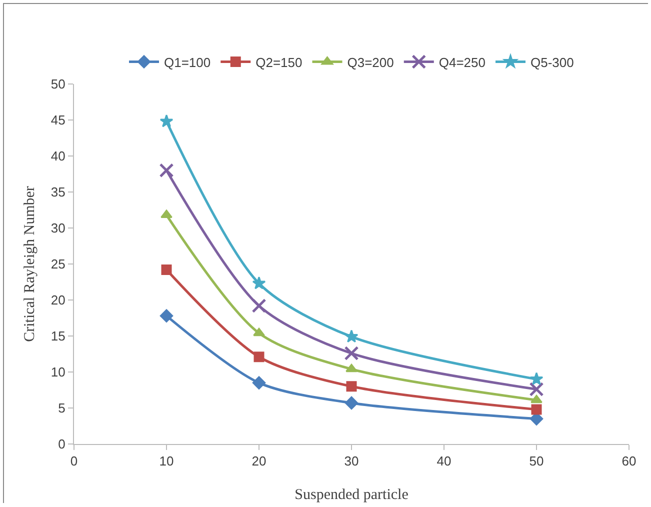  I want to click on legend-label: Q1=100, so click(187, 62).